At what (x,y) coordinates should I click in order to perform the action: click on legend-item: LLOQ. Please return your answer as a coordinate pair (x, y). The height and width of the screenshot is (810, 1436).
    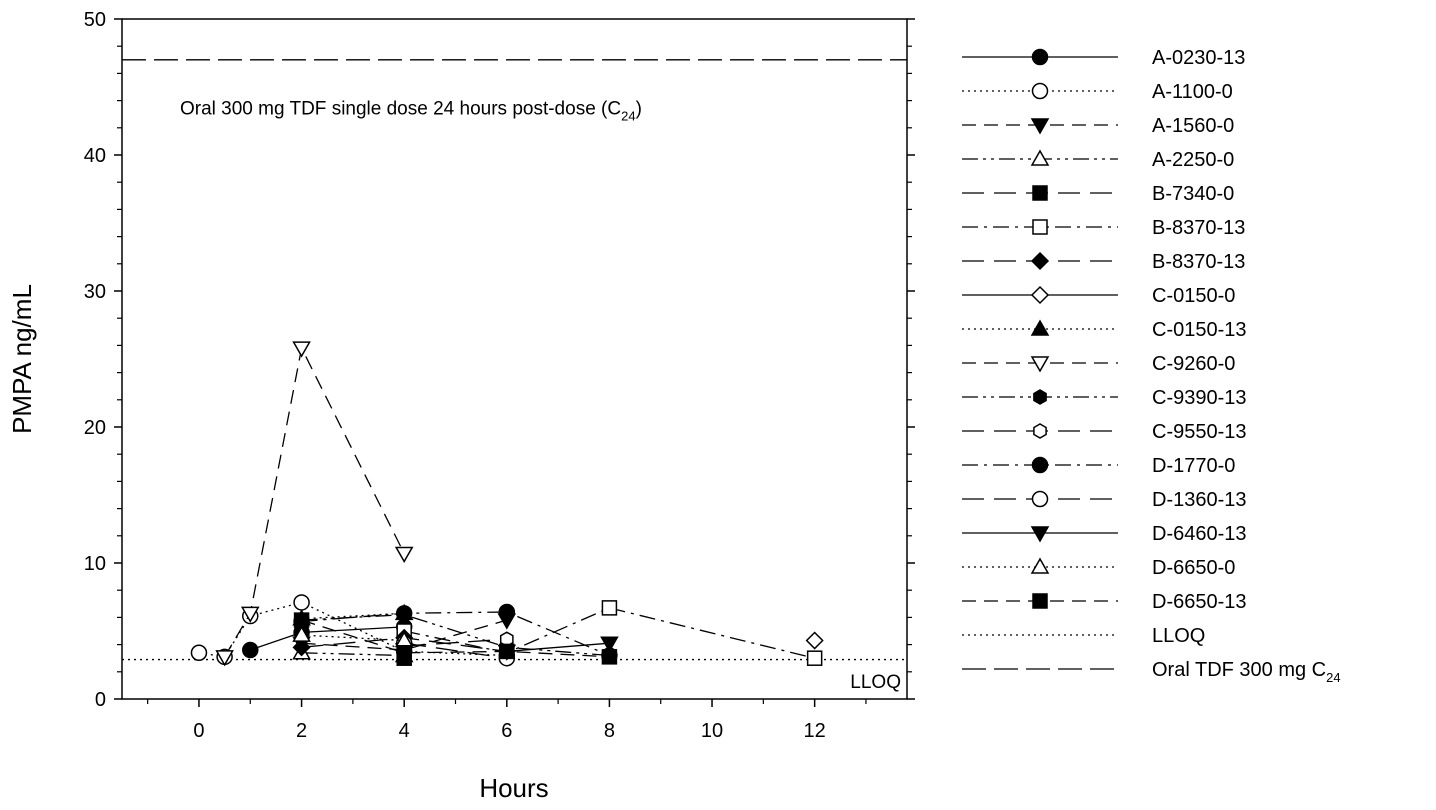
    Looking at the image, I should click on (1083, 636).